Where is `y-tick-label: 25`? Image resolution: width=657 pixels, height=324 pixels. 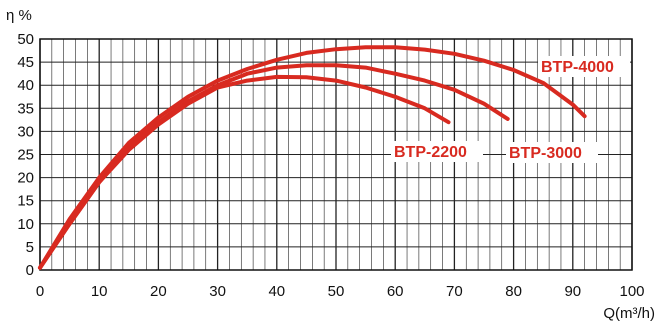 y-tick-label: 25 is located at coordinates (25, 155).